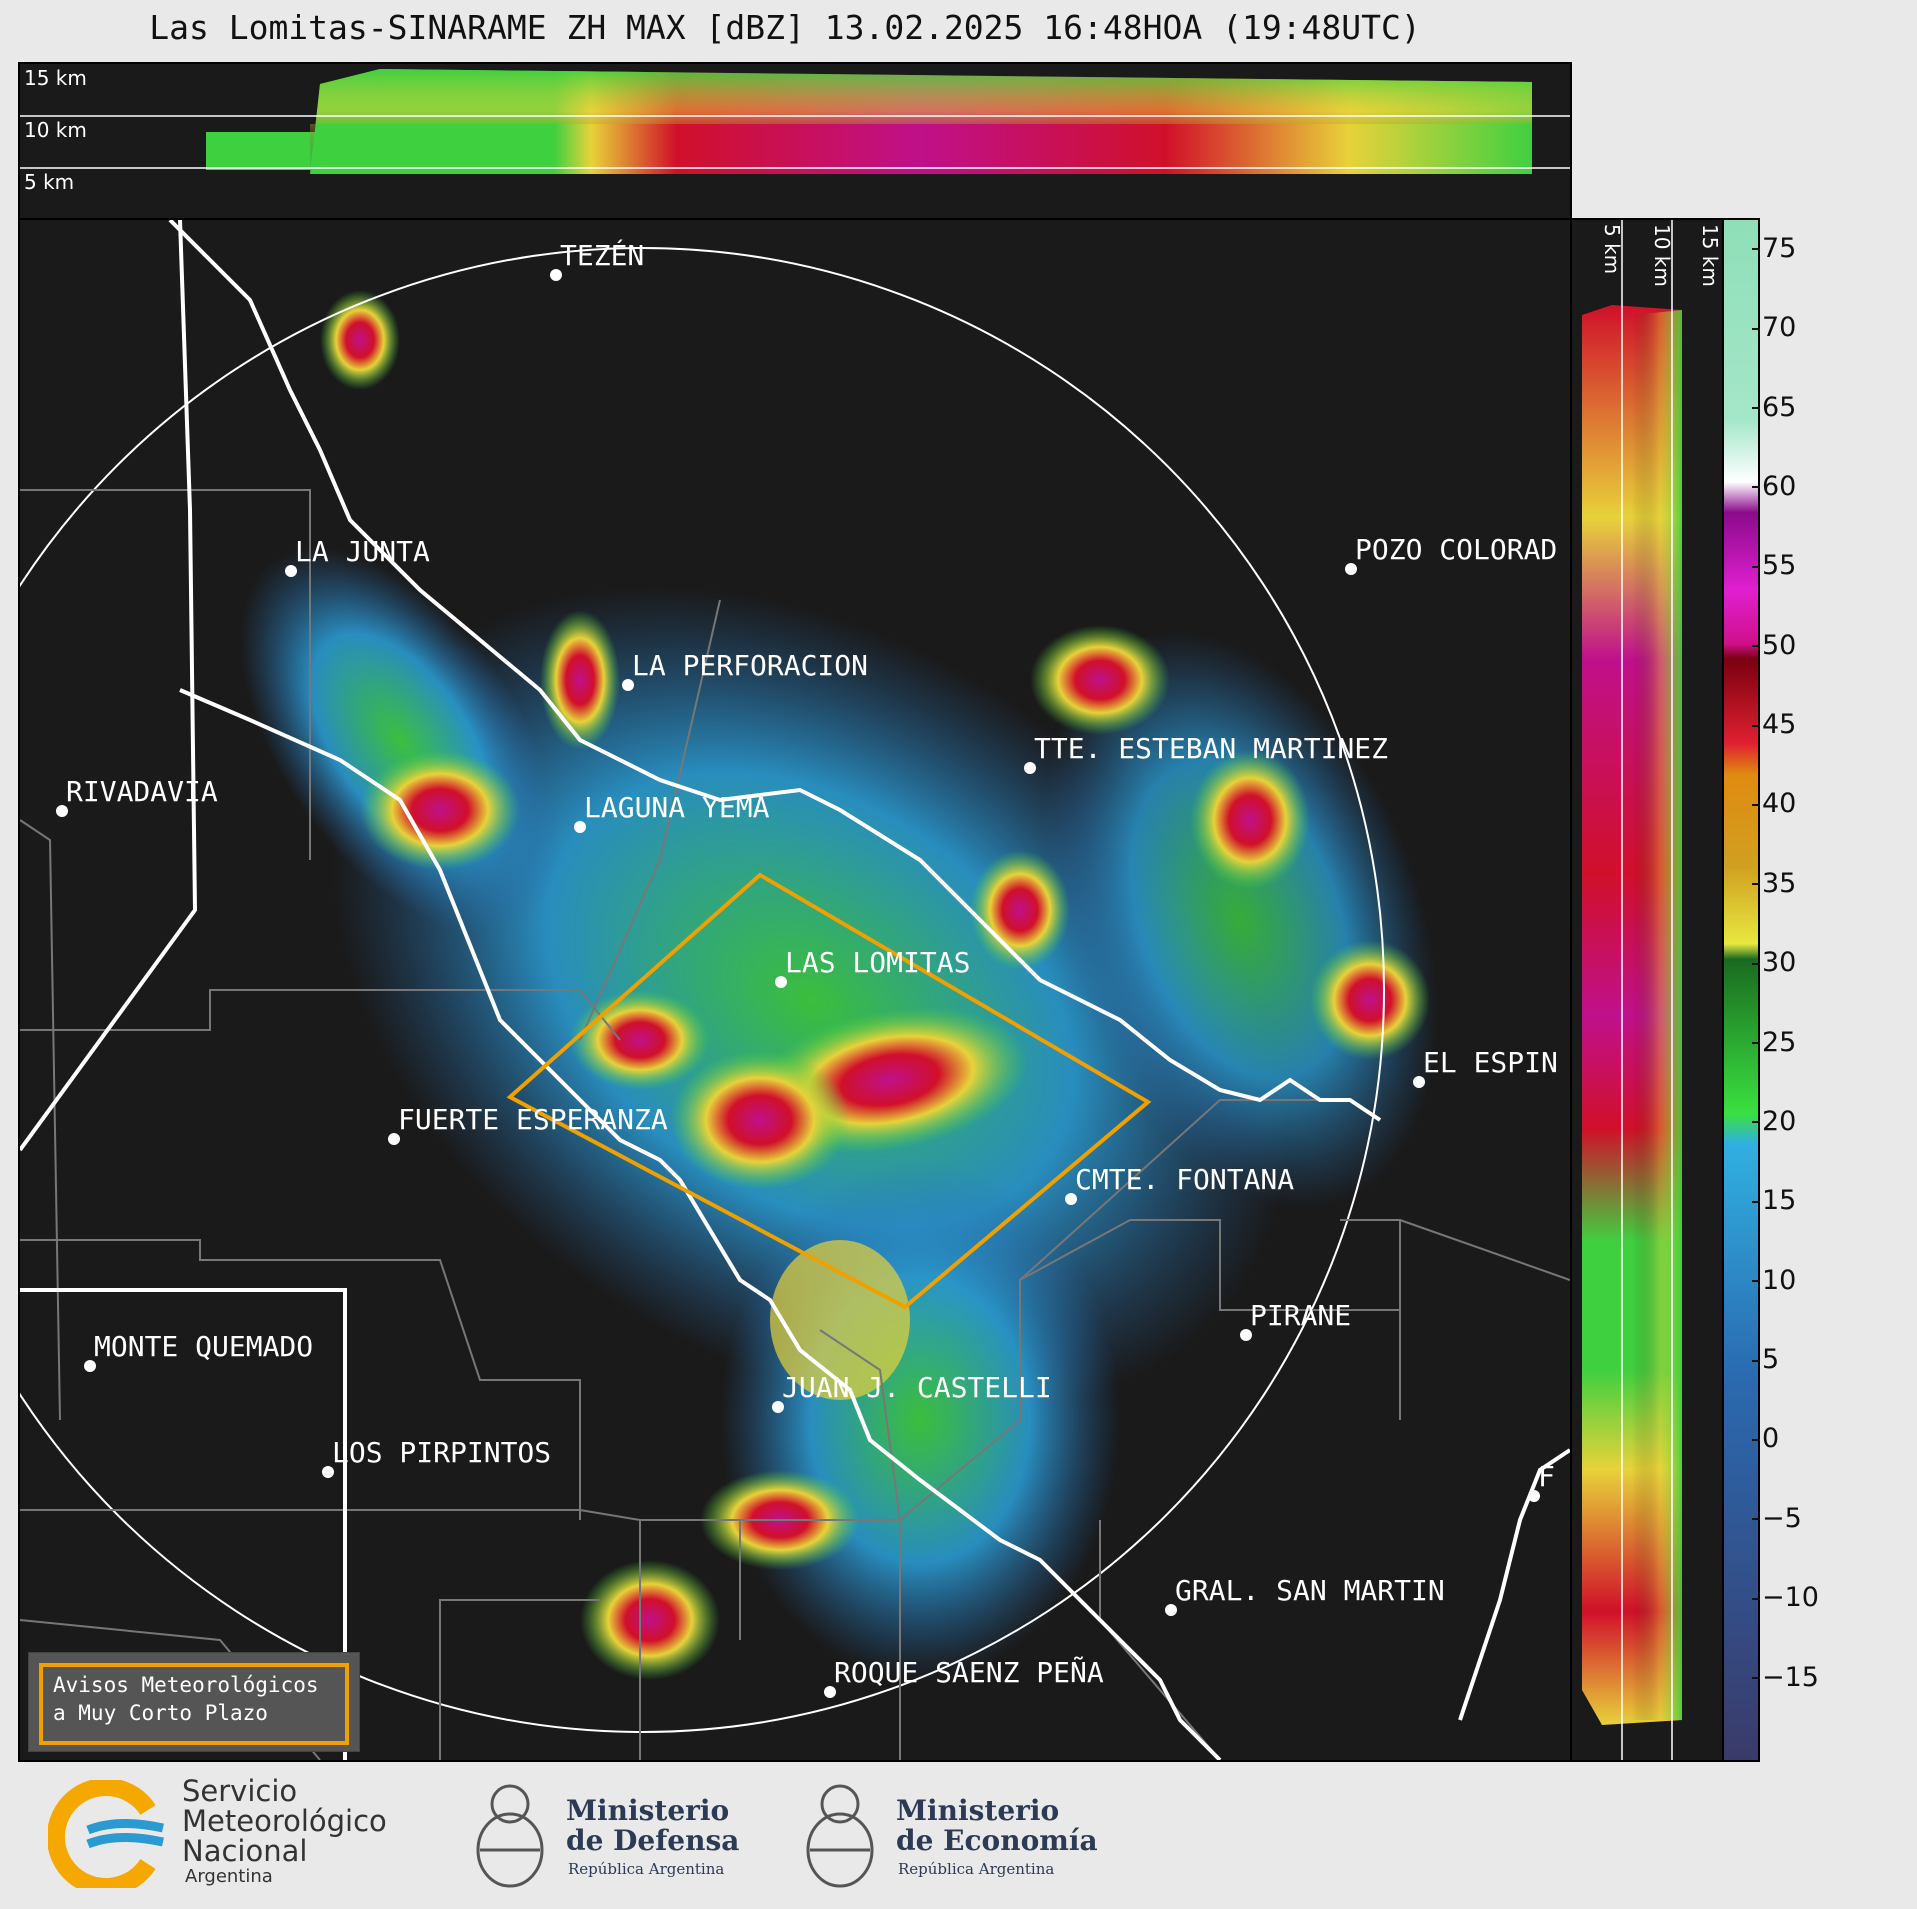 The image size is (1917, 1909). I want to click on economia-sub: República Argentina, so click(976, 1869).